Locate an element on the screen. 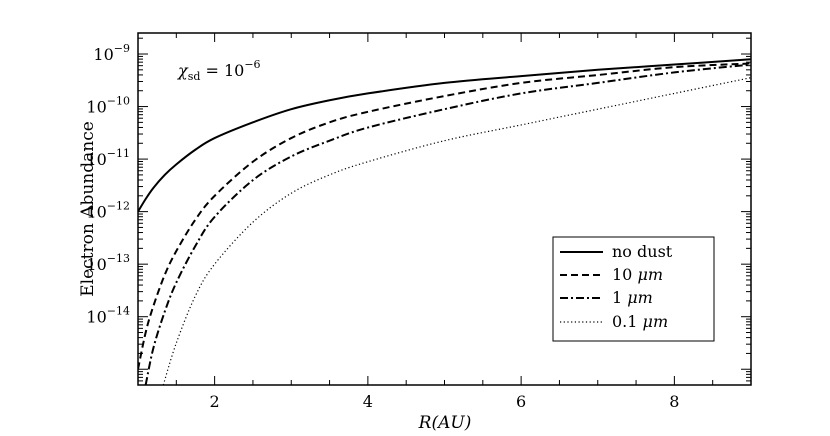  x-tick-label: 4 is located at coordinates (368, 401).